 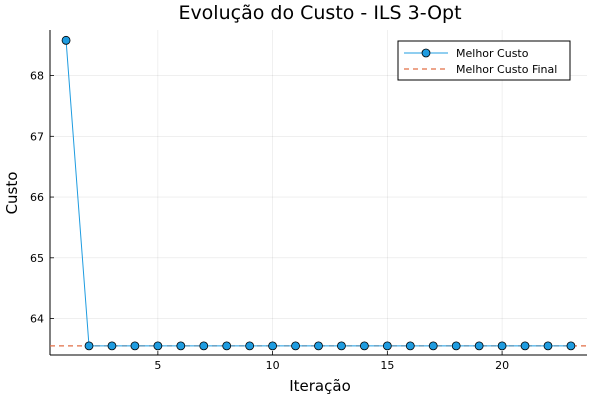 What do you see at coordinates (37, 258) in the screenshot?
I see `y-tick-label-65: 65` at bounding box center [37, 258].